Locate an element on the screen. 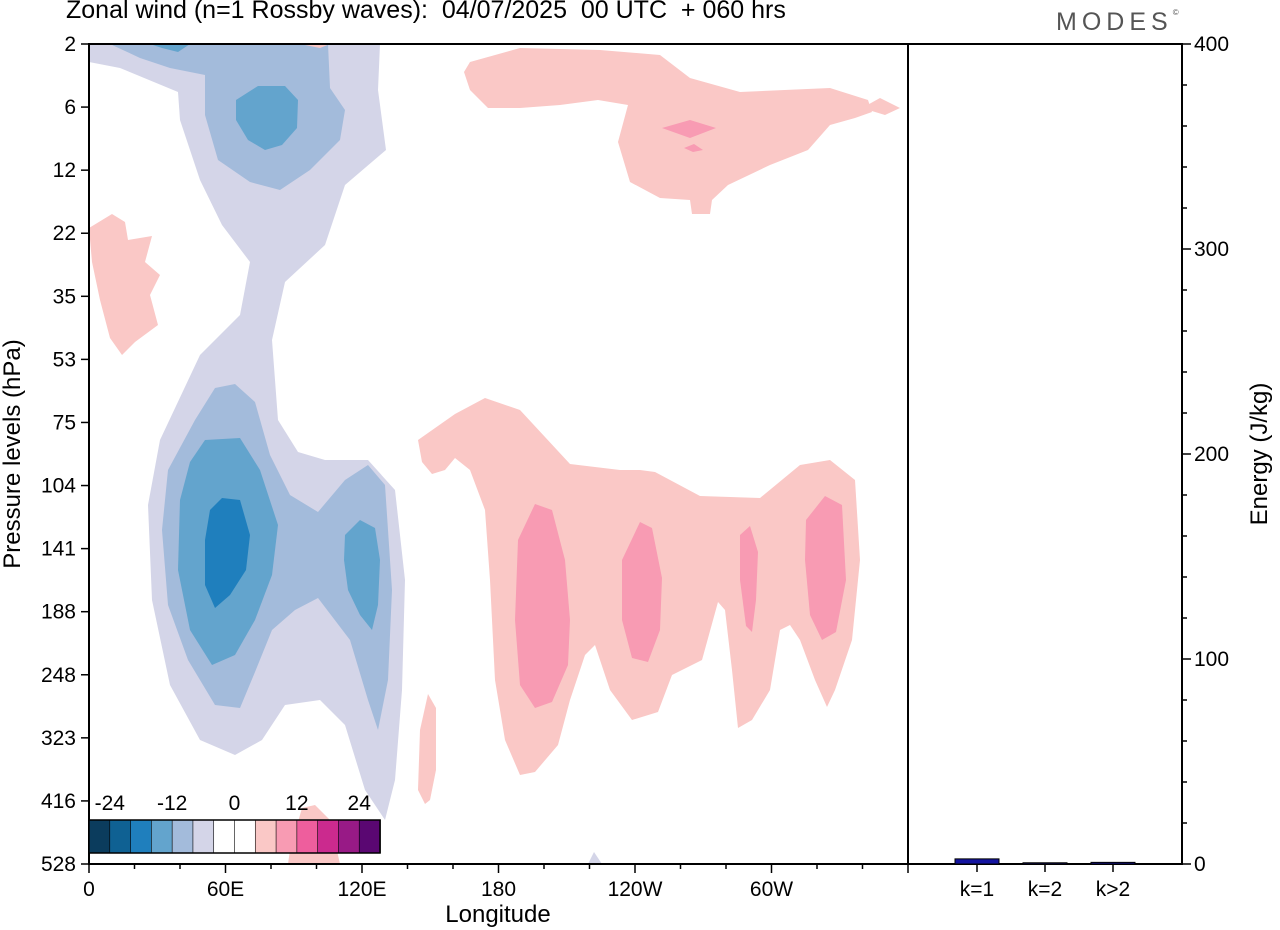 This screenshot has height=930, width=1280. contour-neg-12-8-upper is located at coordinates (170, 48).